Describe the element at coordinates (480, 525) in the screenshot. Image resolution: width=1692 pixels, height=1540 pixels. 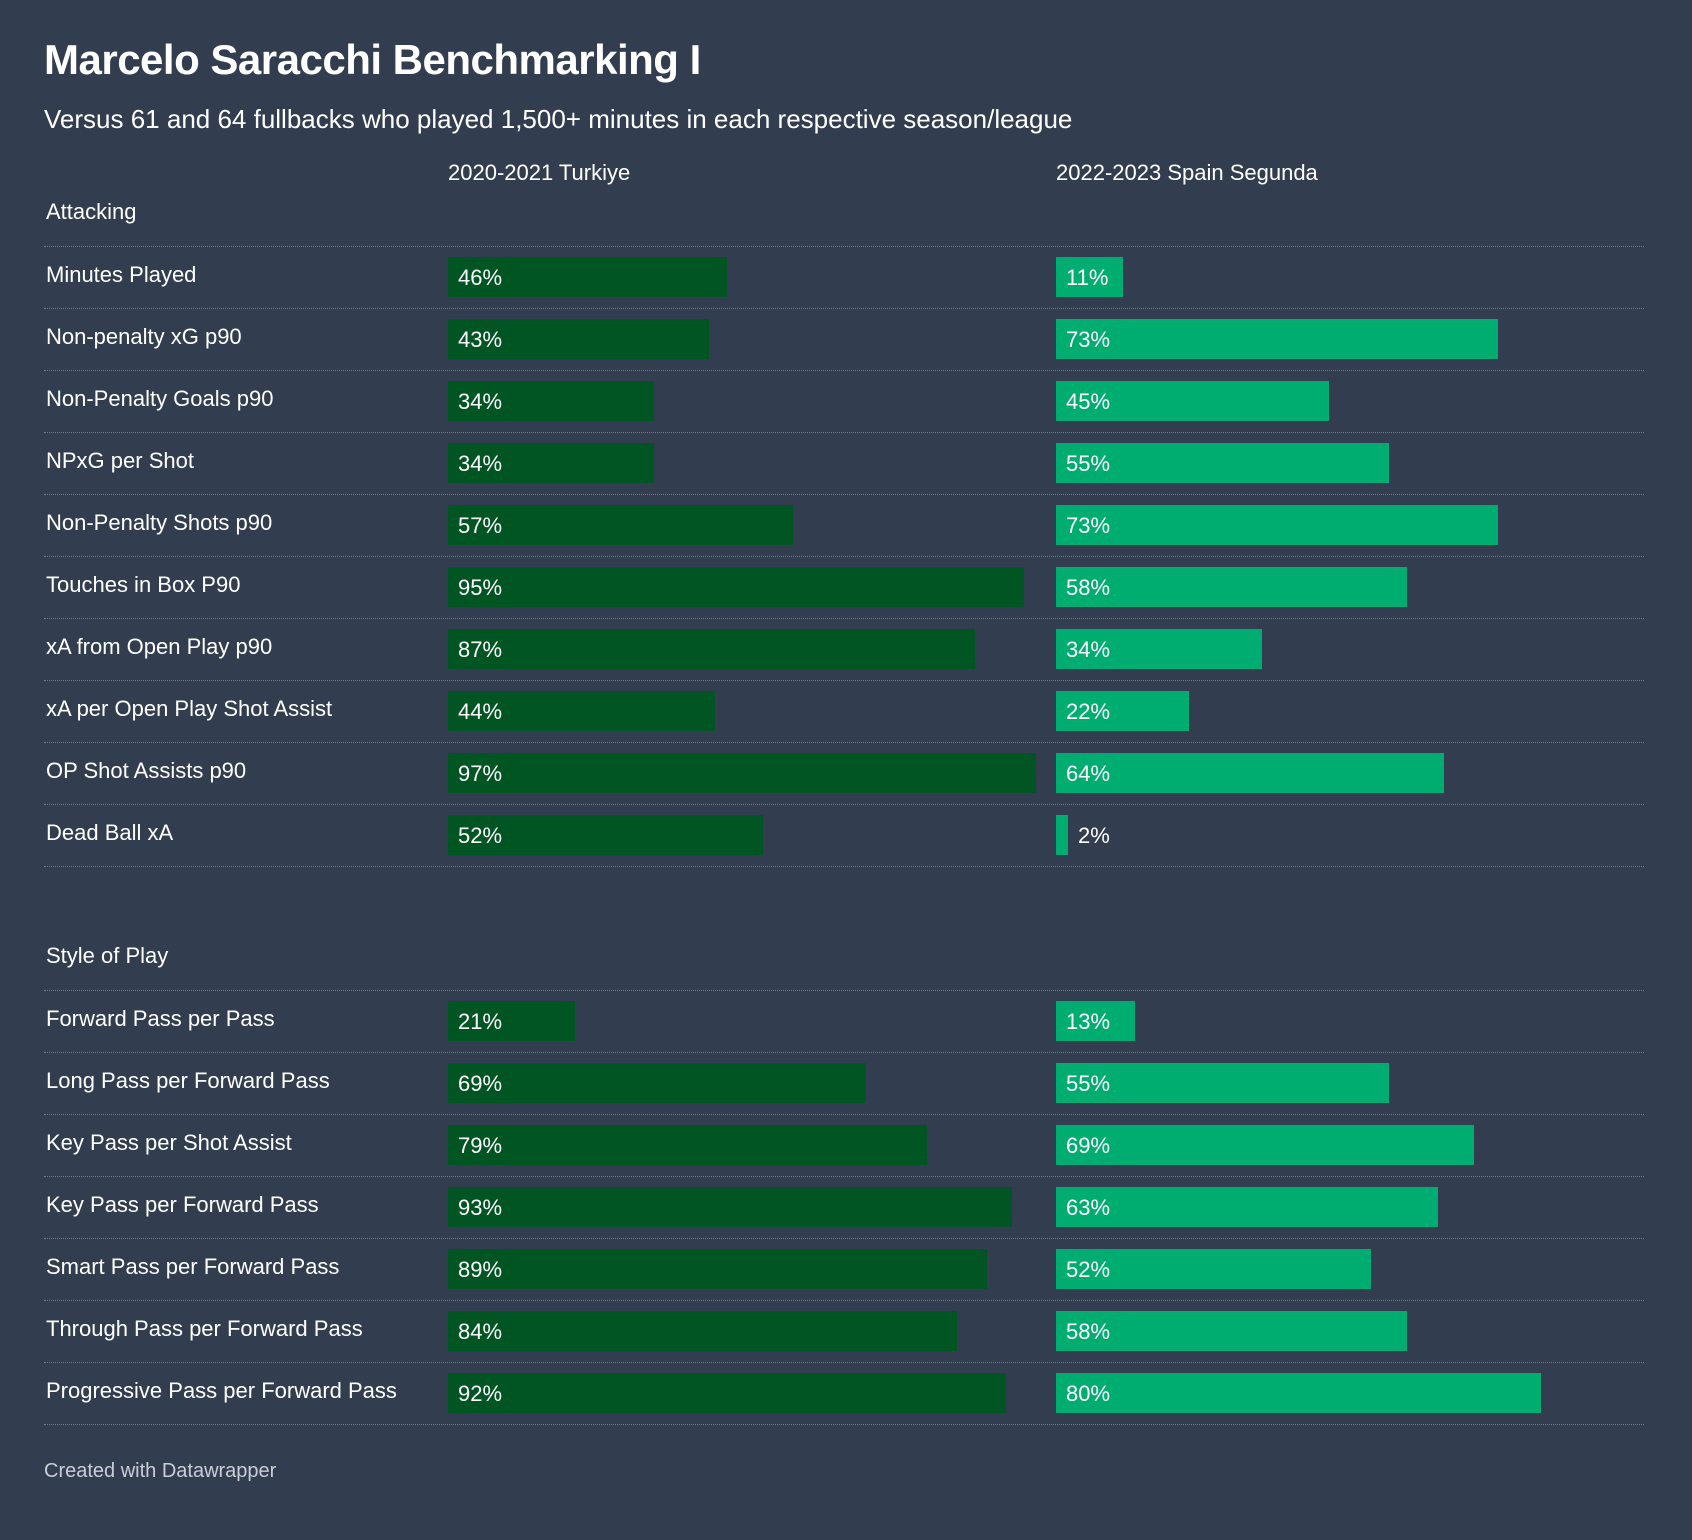
I see `value-label-non-penalty-shots-p90-series-1: 57%` at that location.